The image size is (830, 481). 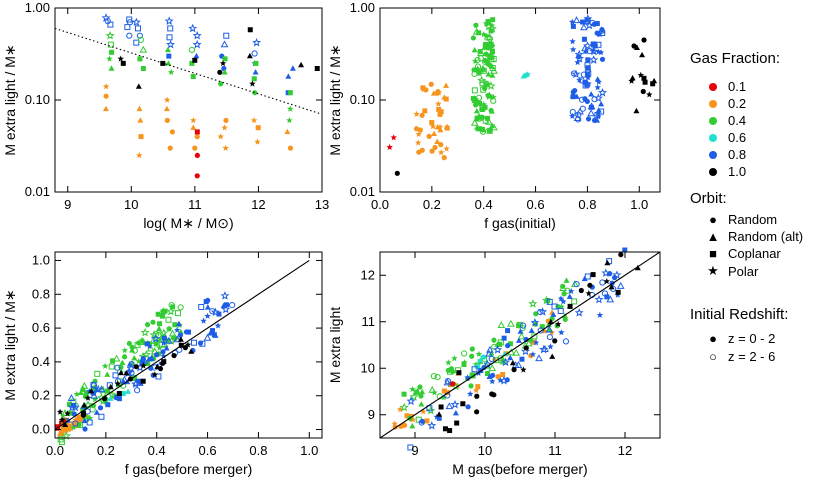 I want to click on legend-redshift-item: ○ z = 2 - 6, so click(x=740, y=356).